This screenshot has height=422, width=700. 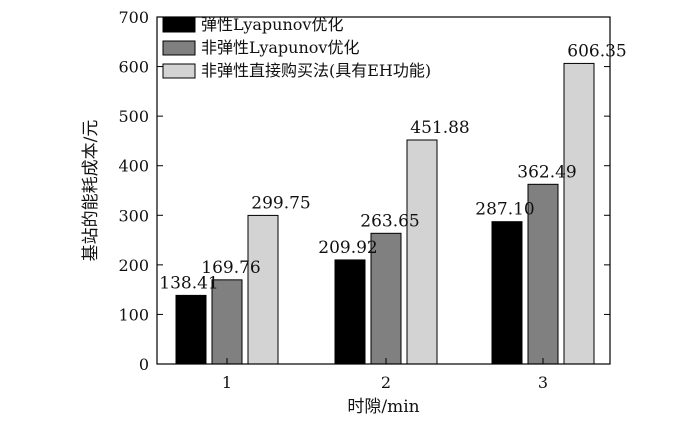 I want to click on y-tick-label-500: 500, so click(x=133, y=116).